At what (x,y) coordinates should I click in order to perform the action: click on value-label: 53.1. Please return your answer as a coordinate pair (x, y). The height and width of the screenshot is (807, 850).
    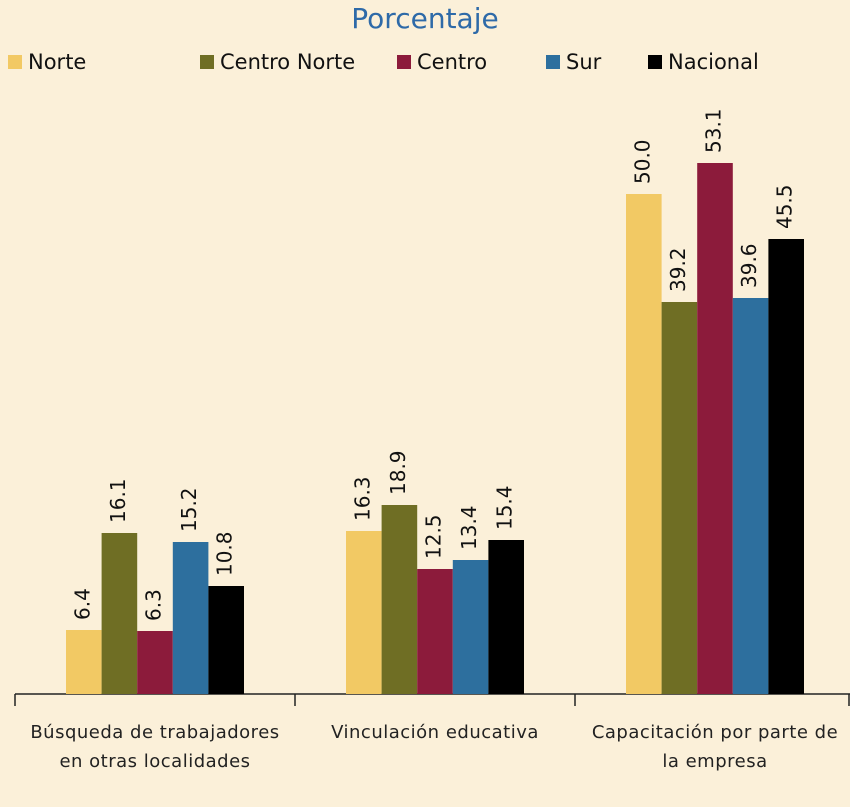
    Looking at the image, I should click on (714, 130).